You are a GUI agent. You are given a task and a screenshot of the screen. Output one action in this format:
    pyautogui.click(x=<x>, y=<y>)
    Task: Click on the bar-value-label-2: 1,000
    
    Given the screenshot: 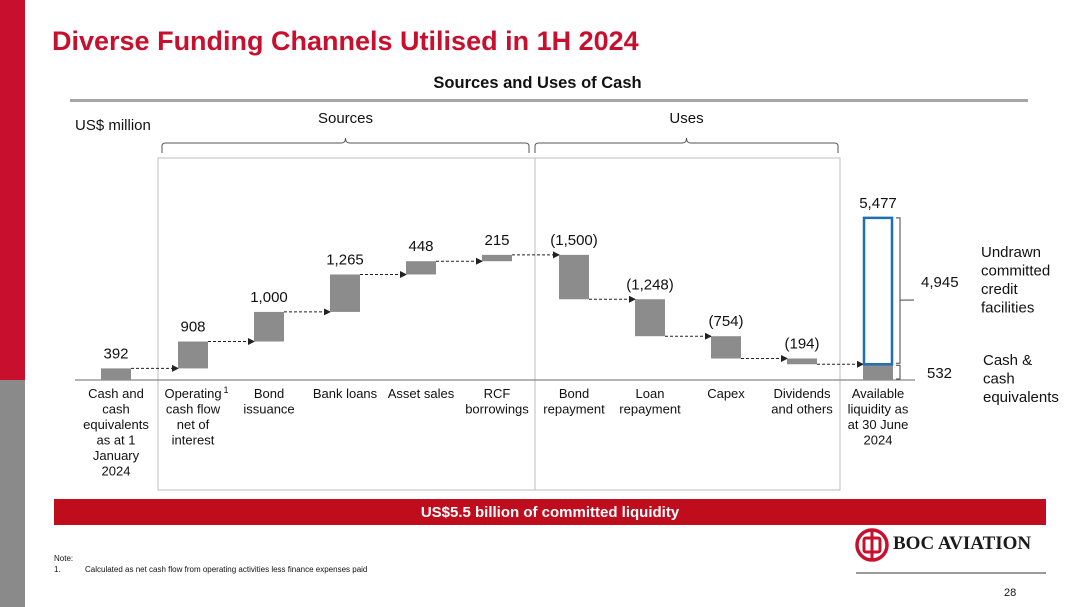 What is the action you would take?
    pyautogui.click(x=269, y=297)
    